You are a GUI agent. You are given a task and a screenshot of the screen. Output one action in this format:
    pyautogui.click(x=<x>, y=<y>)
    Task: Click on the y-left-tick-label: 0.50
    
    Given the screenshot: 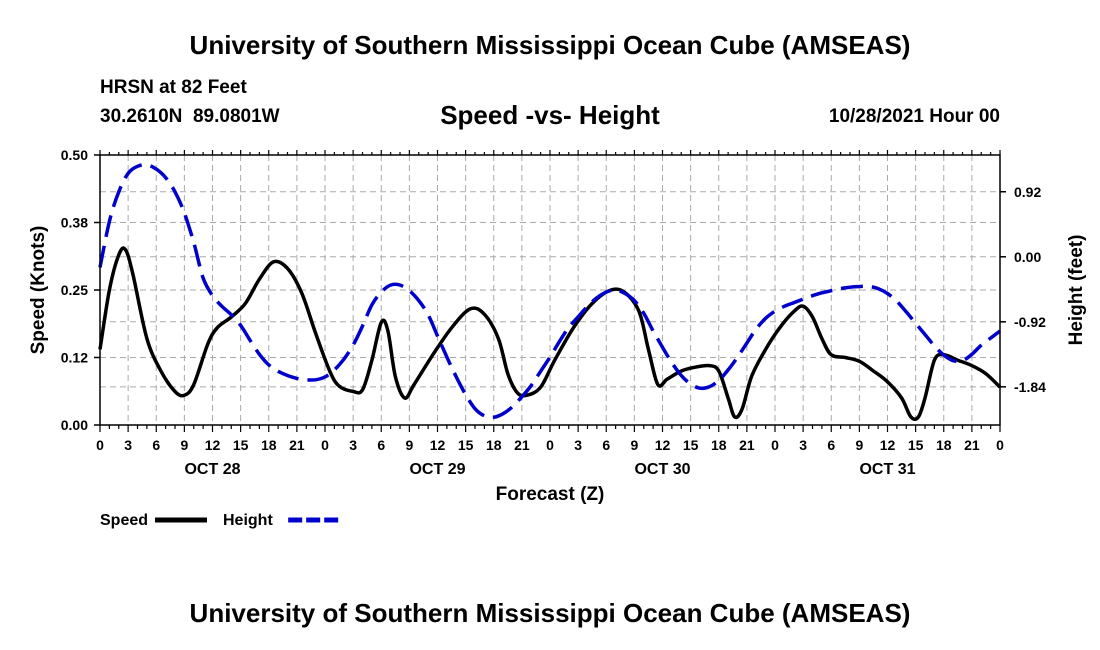 What is the action you would take?
    pyautogui.click(x=74, y=155)
    